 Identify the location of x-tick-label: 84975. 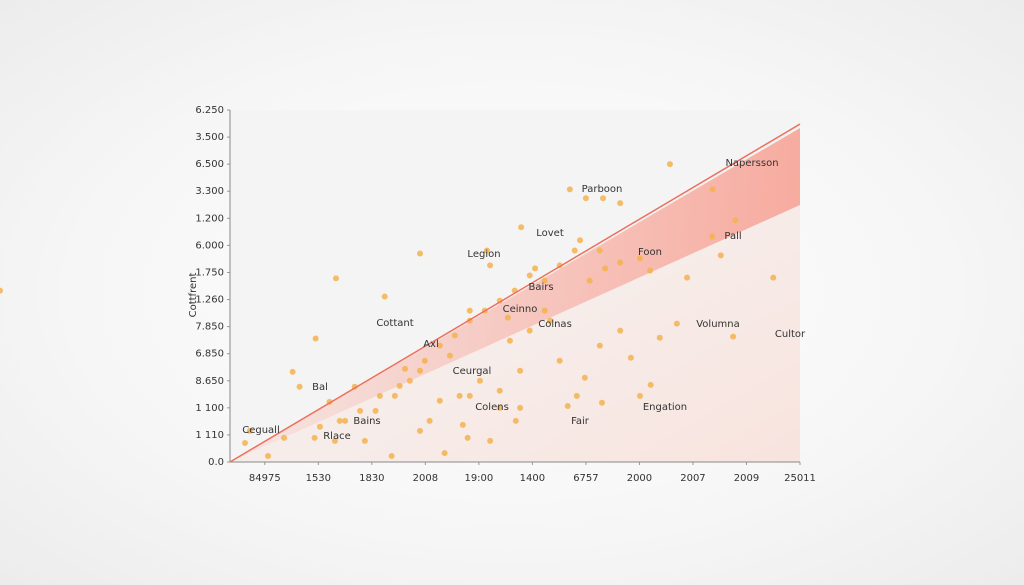
(265, 478).